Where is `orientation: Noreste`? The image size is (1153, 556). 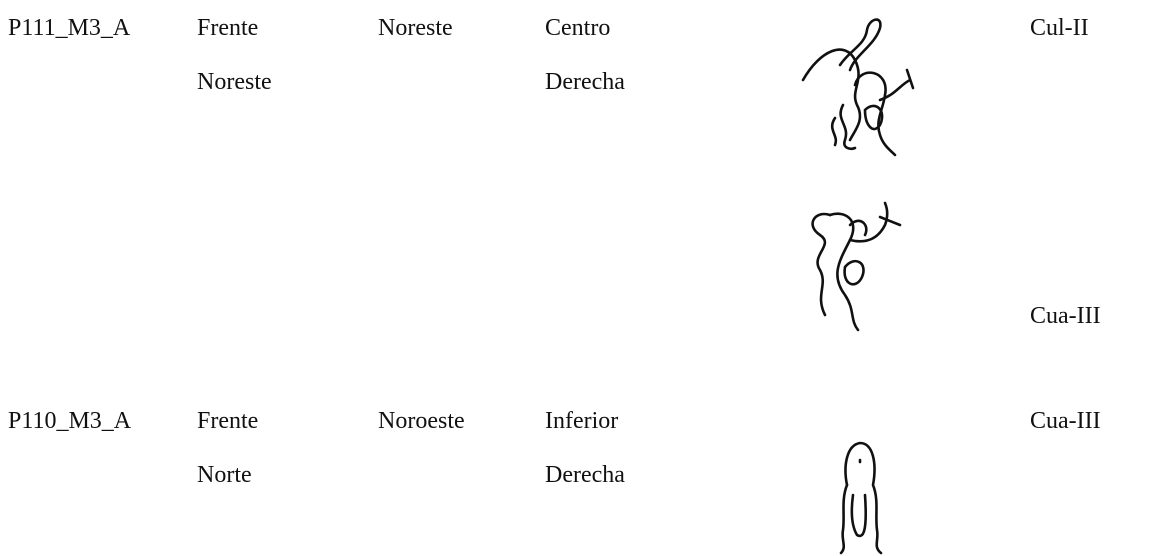
orientation: Noreste is located at coordinates (415, 28).